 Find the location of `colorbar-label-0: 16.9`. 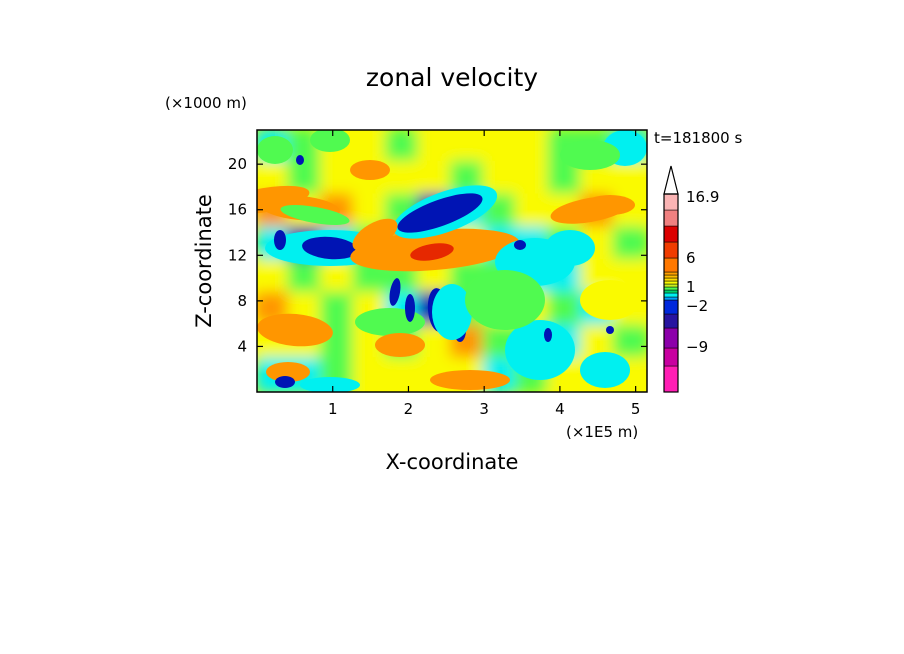

colorbar-label-0: 16.9 is located at coordinates (702, 197).